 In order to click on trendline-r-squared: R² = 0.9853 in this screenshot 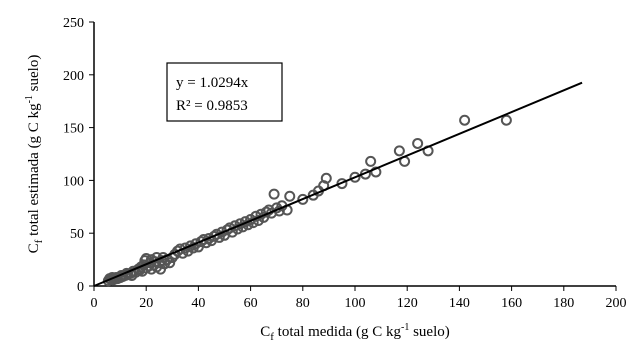, I will do `click(212, 106)`.